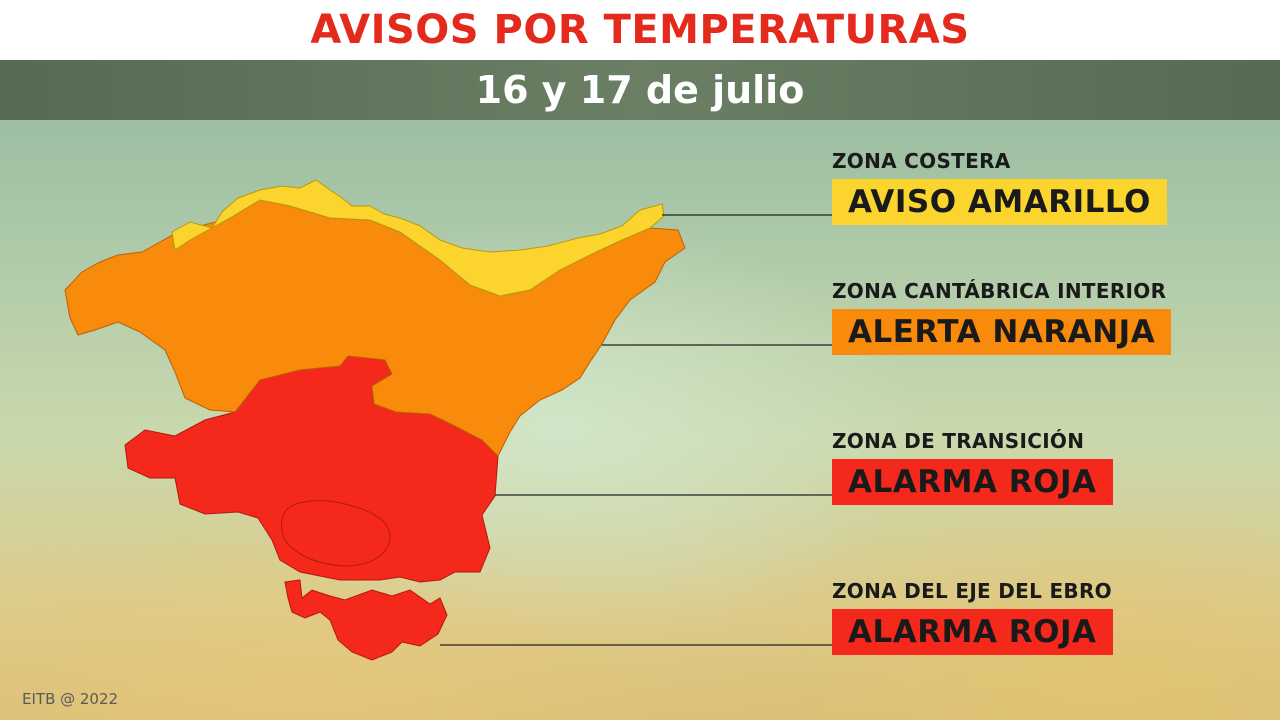  I want to click on page-title: AVISOS POR TEMPERATURAS, so click(640, 30).